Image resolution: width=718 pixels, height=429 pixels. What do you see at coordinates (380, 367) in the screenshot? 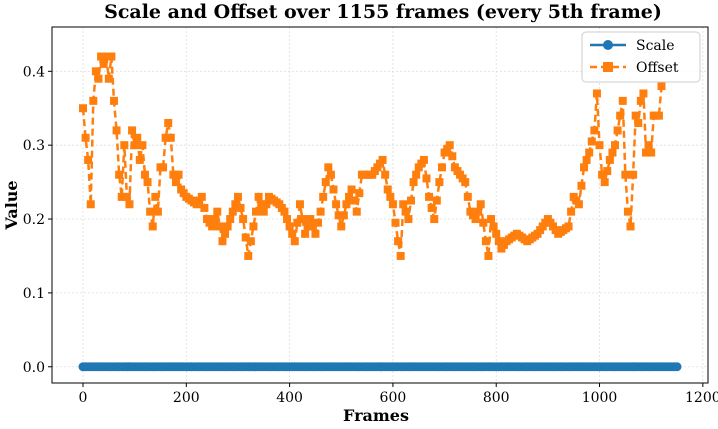
I see `series-scale` at bounding box center [380, 367].